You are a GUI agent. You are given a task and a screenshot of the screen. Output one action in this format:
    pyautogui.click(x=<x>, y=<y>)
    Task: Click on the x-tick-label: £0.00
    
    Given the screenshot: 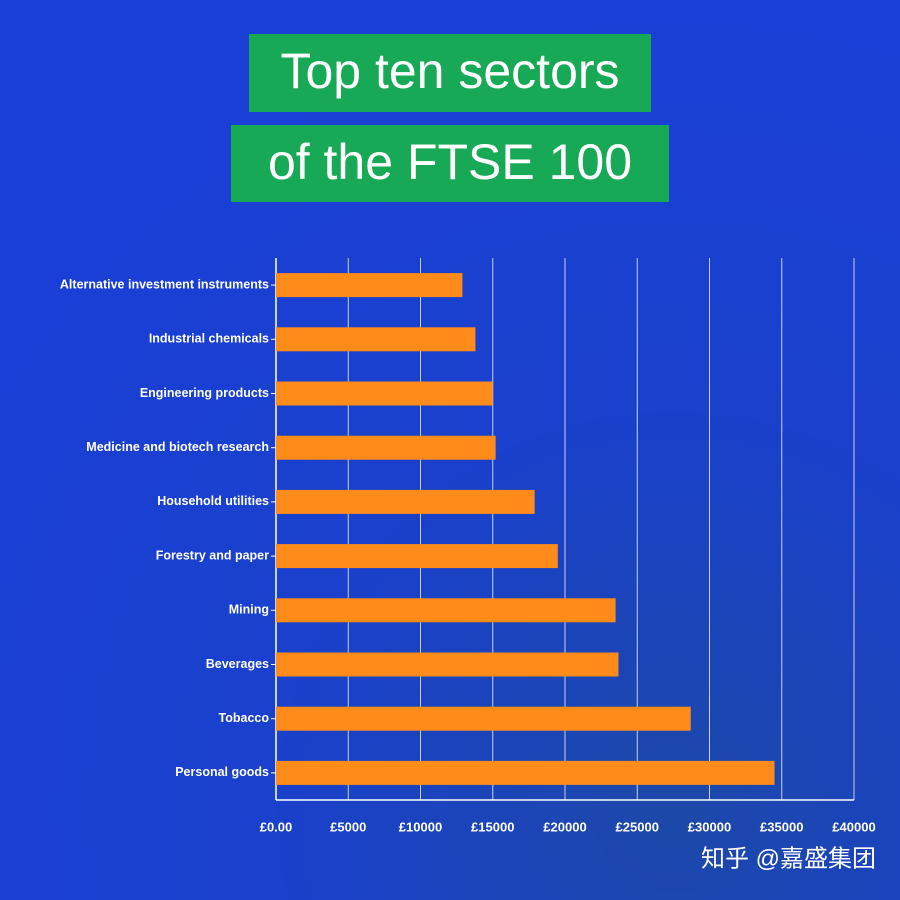 What is the action you would take?
    pyautogui.click(x=276, y=826)
    